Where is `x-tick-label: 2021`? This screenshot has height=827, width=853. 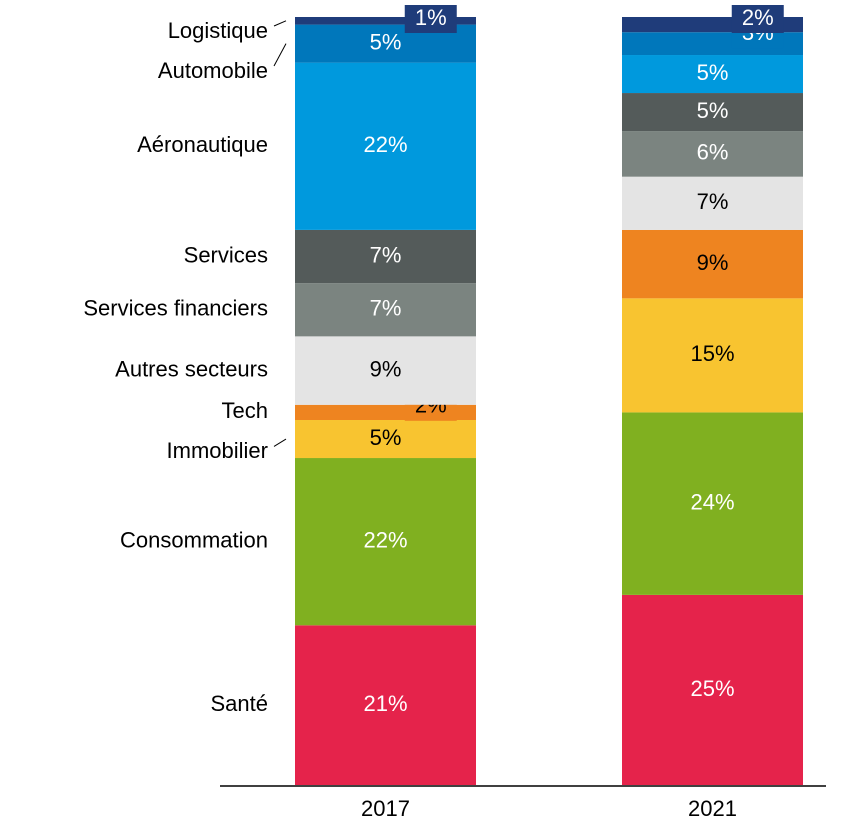
x-tick-label: 2021 is located at coordinates (712, 808).